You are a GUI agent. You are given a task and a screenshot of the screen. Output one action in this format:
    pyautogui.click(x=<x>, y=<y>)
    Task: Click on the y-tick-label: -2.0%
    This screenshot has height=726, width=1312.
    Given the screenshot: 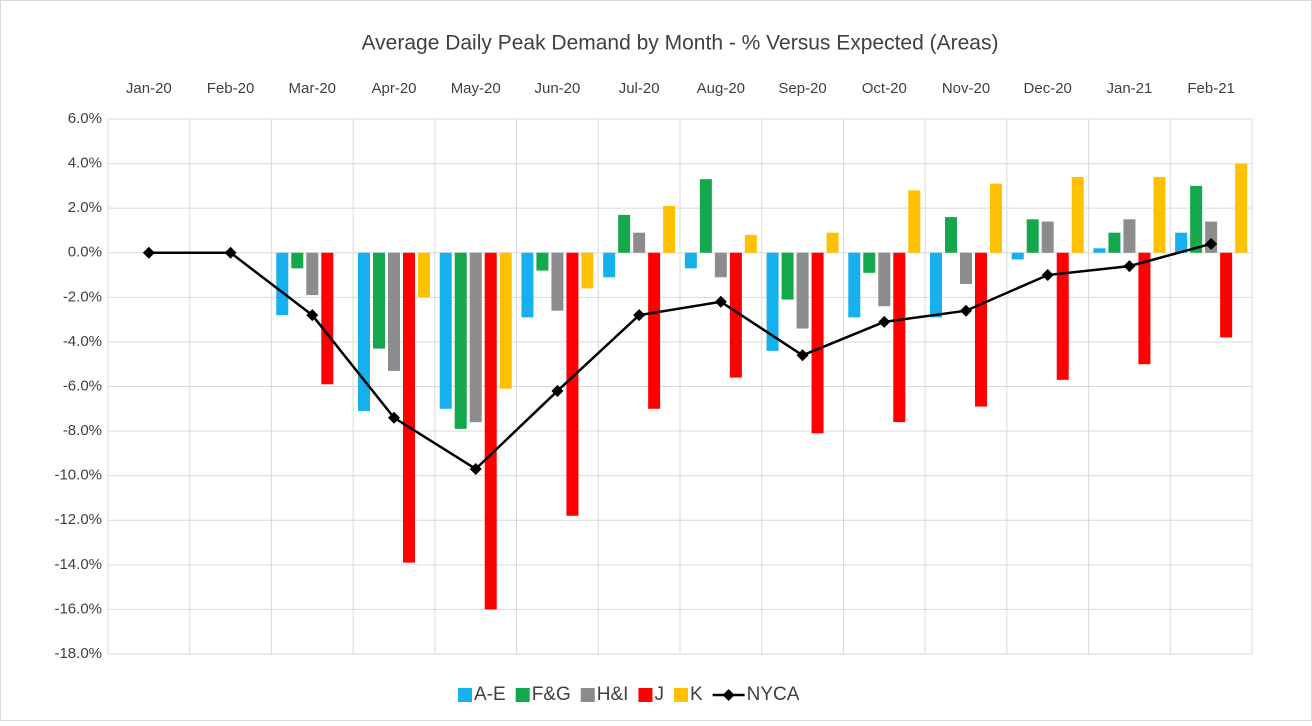 What is the action you would take?
    pyautogui.click(x=82, y=296)
    